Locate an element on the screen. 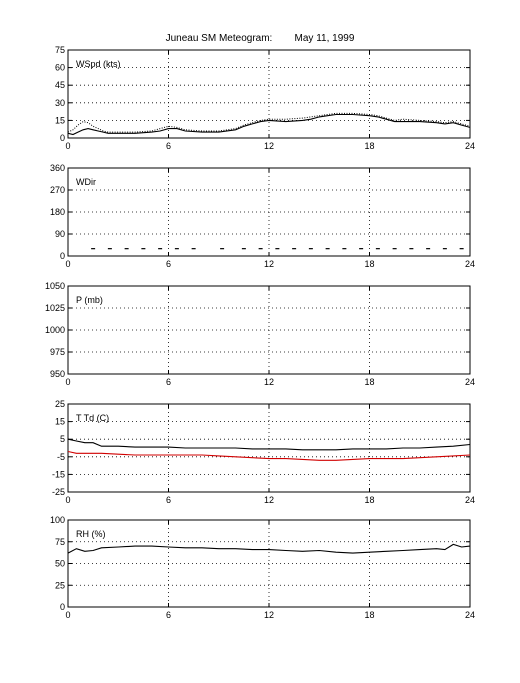 The image size is (520, 683). wspd-panel-label: WSpd (kts) is located at coordinates (98, 64).